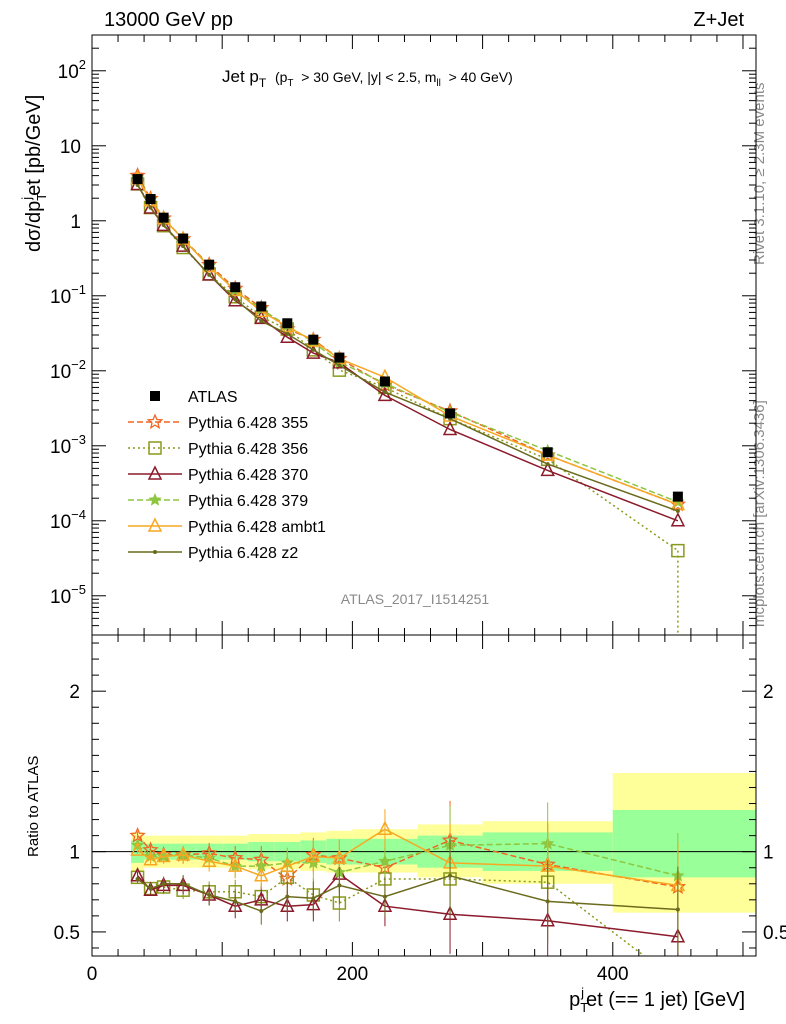  Describe the element at coordinates (33, 806) in the screenshot. I see `ratio-y-label: Ratio to ATLAS` at that location.